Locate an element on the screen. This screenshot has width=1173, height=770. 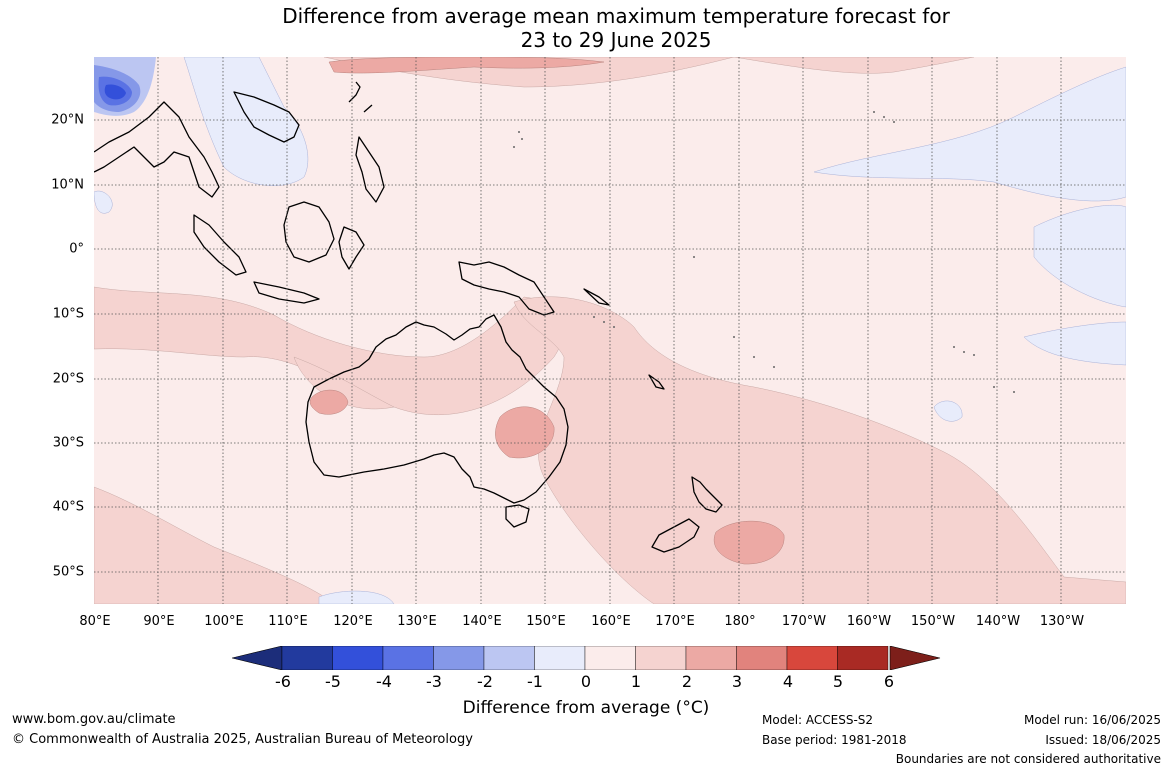
java-coast is located at coordinates (286, 292).